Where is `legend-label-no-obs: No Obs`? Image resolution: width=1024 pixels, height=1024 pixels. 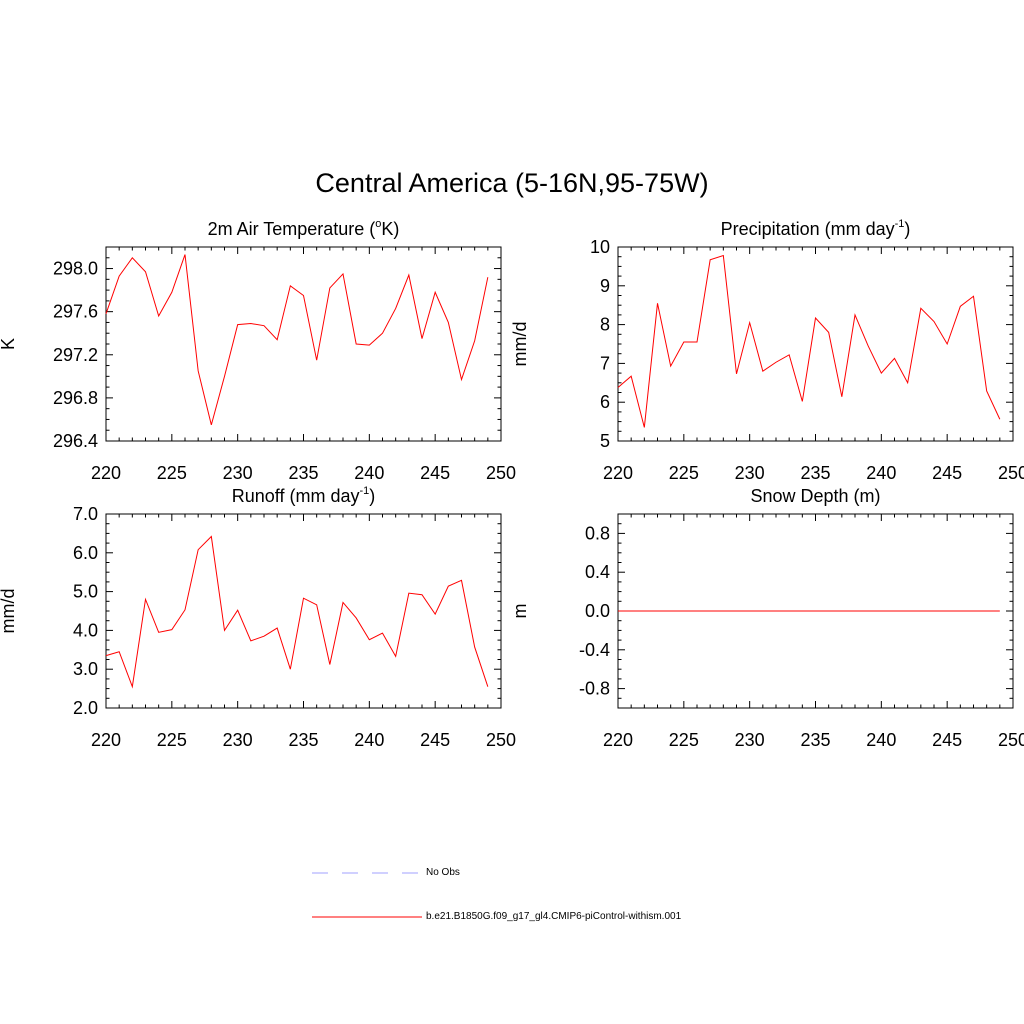 legend-label-no-obs: No Obs is located at coordinates (443, 872).